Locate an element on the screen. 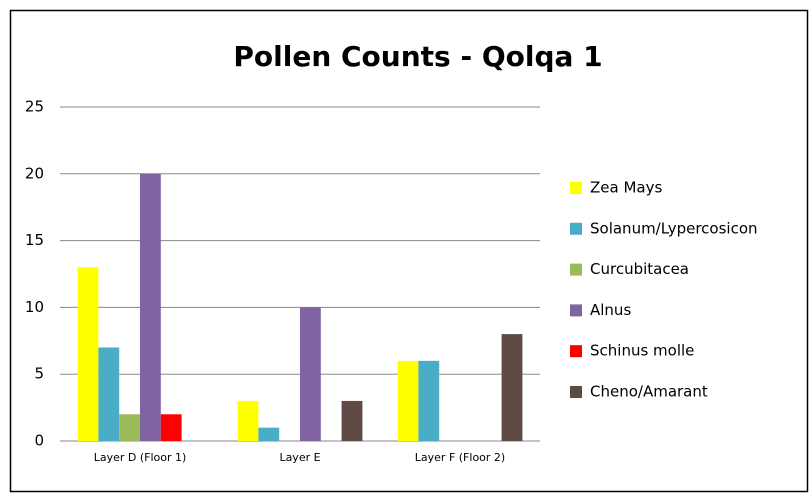 The width and height of the screenshot is (809, 493). legend-label: Schinus molle is located at coordinates (642, 351).